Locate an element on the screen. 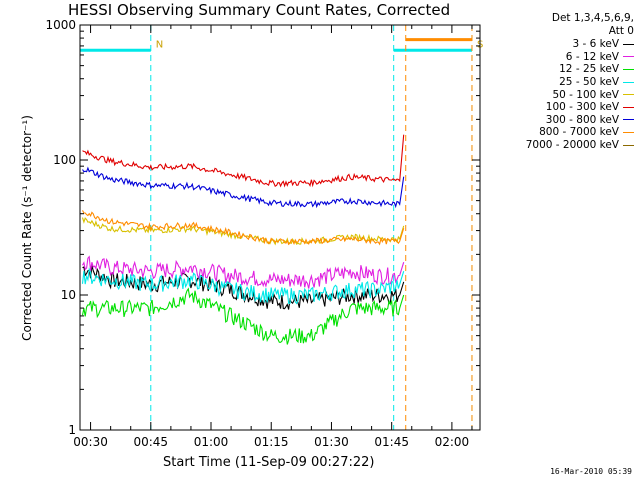 This screenshot has width=640, height=480. x-tick-label: 01:45 is located at coordinates (391, 442).